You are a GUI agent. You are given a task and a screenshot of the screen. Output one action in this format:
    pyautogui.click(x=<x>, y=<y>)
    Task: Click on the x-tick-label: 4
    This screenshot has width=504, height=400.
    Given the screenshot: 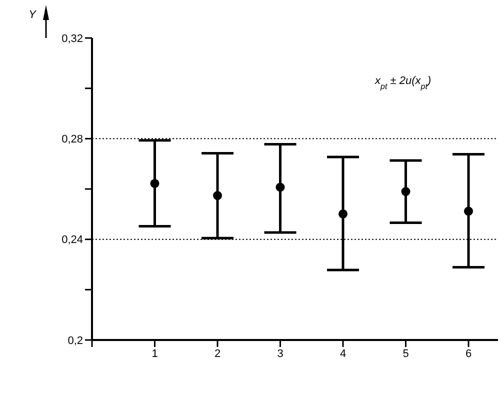 What is the action you would take?
    pyautogui.click(x=343, y=354)
    